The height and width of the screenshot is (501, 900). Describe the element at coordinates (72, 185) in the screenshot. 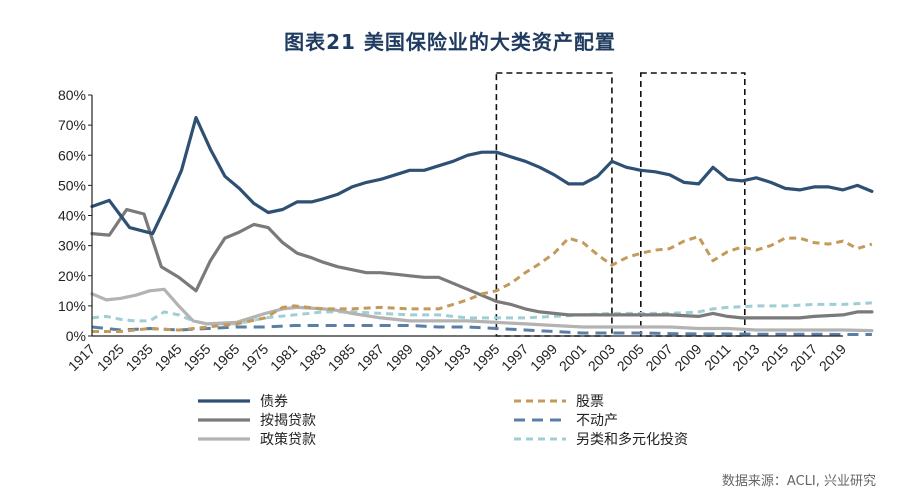

I see `y-tick-label: 50%` at that location.